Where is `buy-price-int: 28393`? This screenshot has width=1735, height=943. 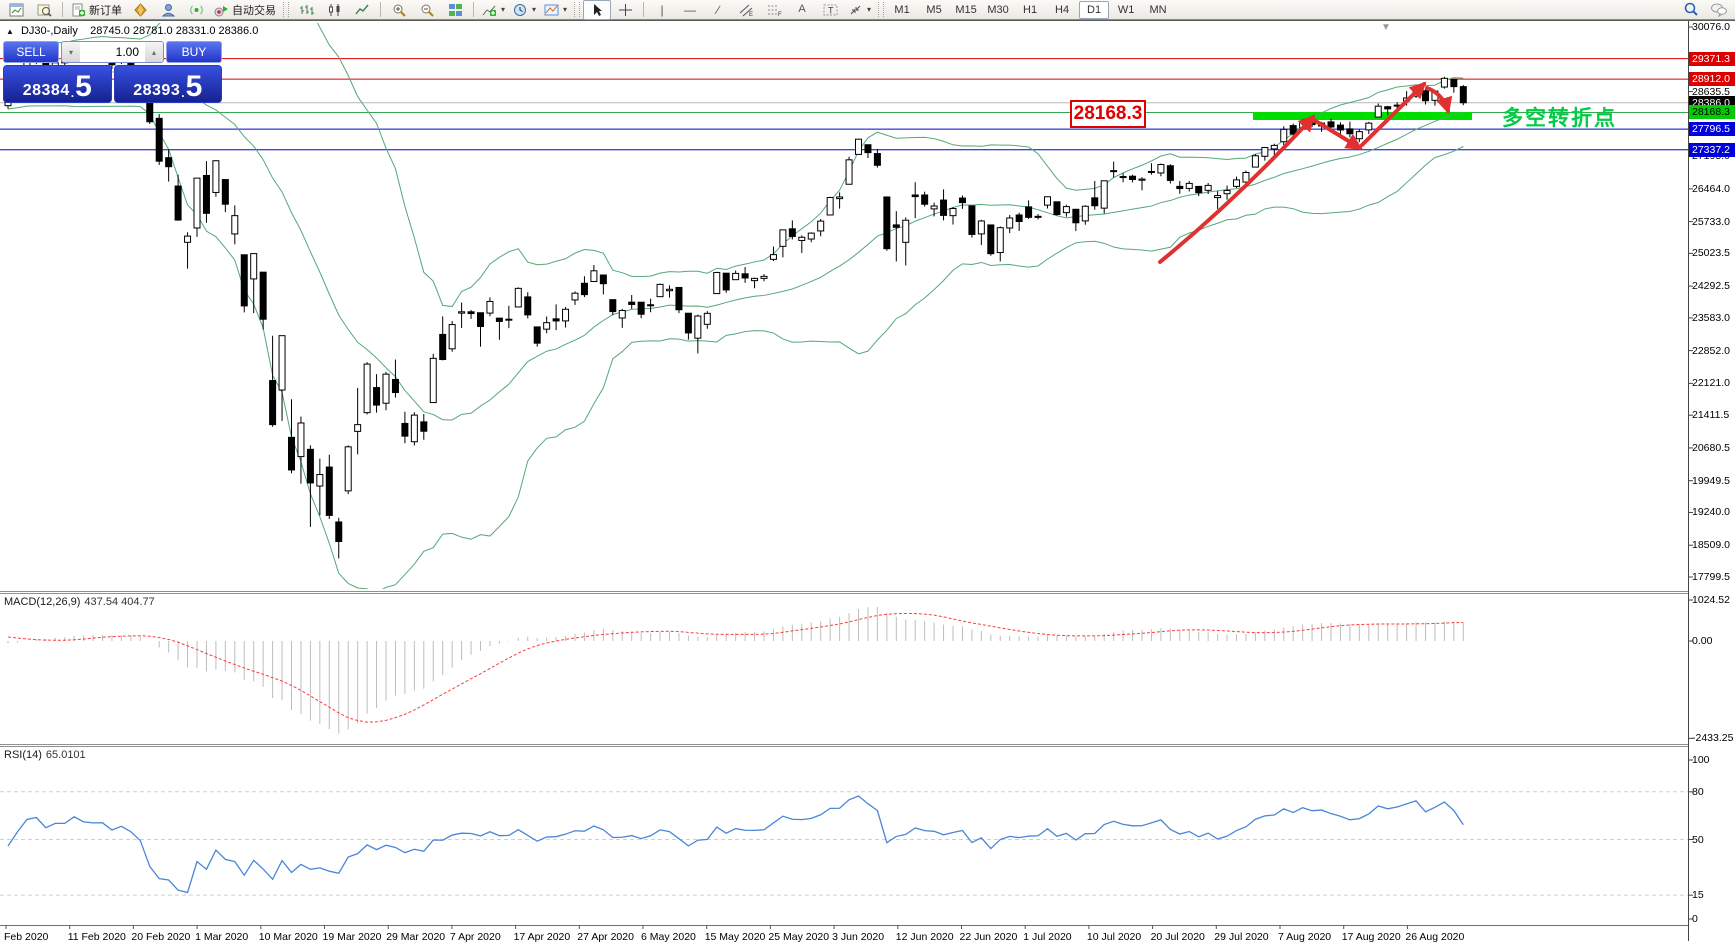
buy-price-int: 28393 is located at coordinates (157, 90).